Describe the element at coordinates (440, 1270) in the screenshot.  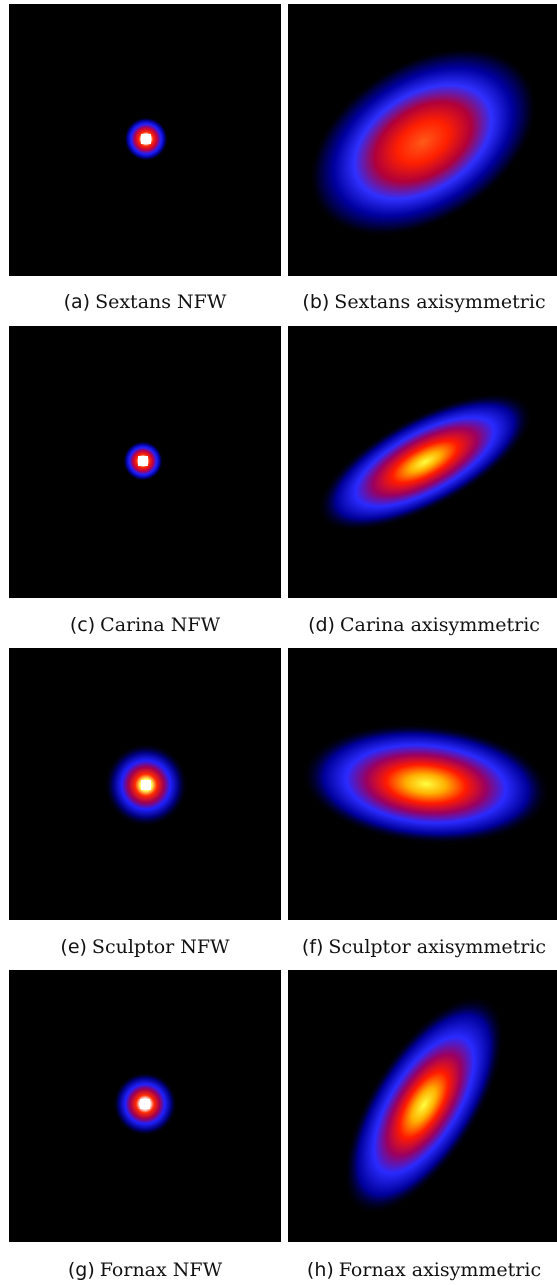
I see `caption-text: Fornax axisymmetric` at that location.